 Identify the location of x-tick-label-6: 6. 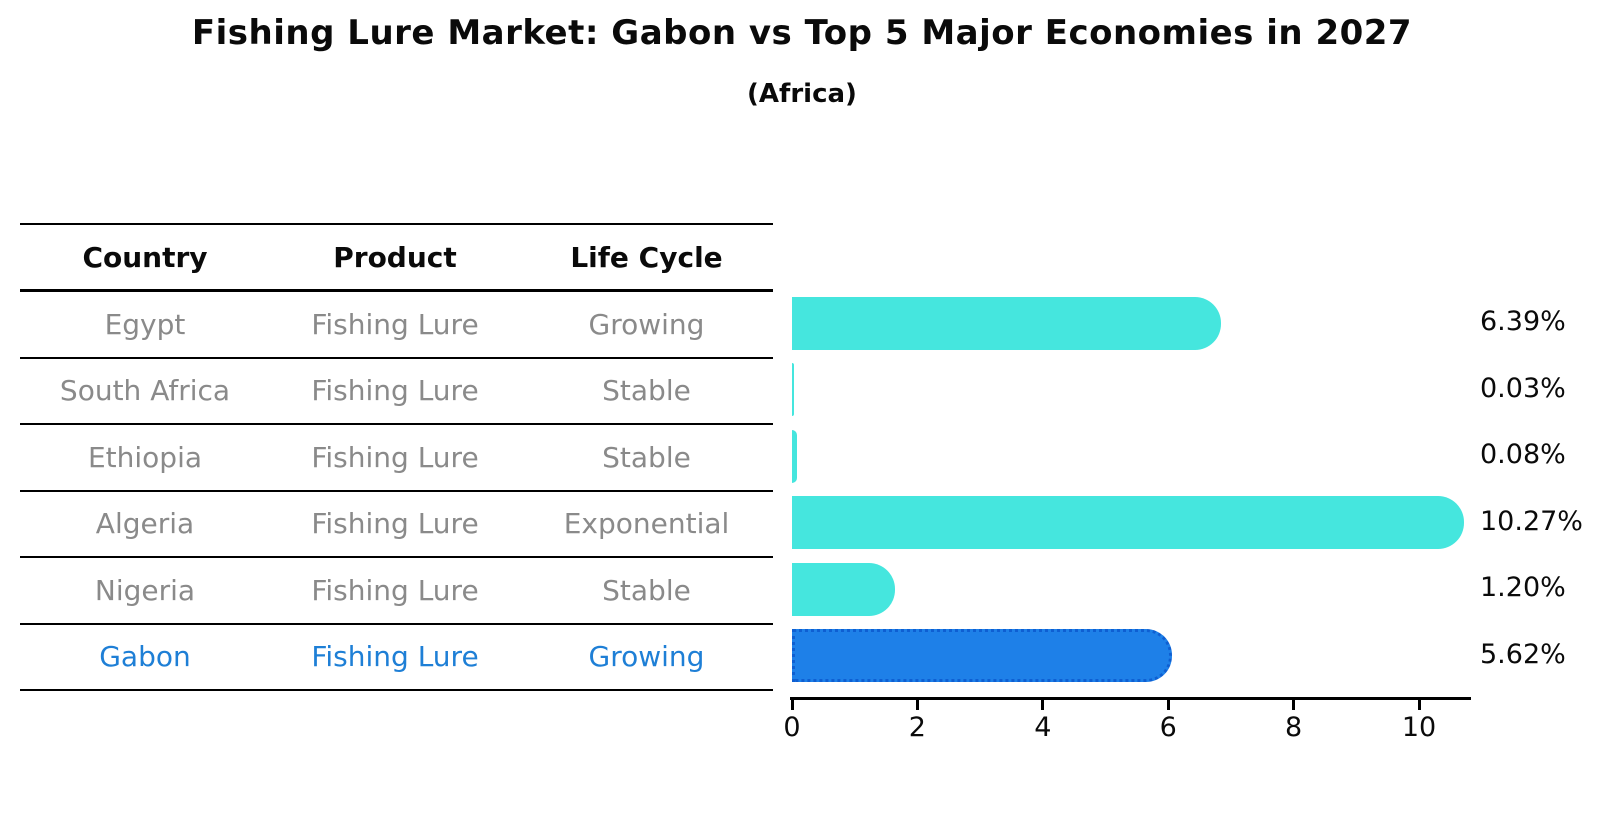
(1168, 727).